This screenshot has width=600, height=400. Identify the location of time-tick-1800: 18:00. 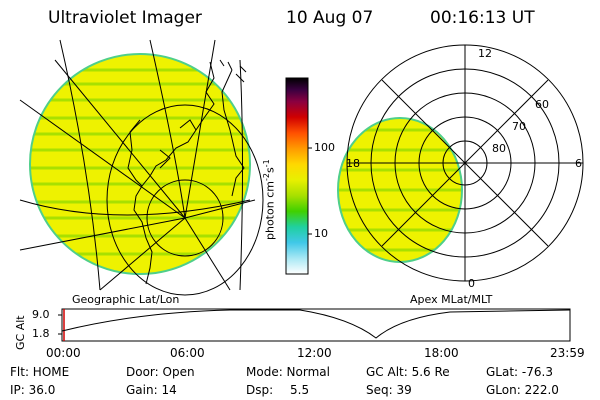
(441, 353).